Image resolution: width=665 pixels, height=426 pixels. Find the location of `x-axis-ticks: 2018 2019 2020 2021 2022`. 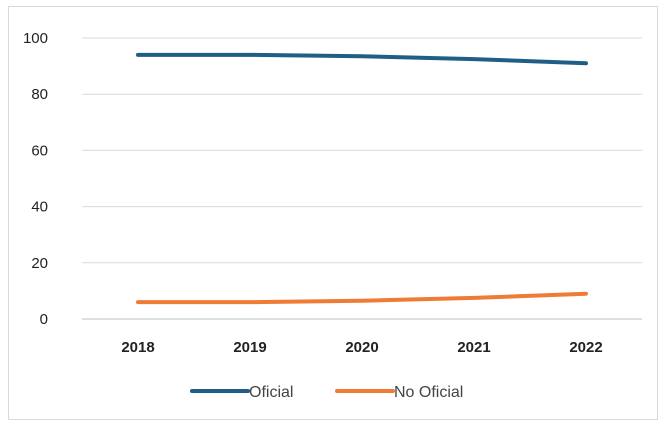

x-axis-ticks: 2018 2019 2020 2021 2022 is located at coordinates (361, 347).